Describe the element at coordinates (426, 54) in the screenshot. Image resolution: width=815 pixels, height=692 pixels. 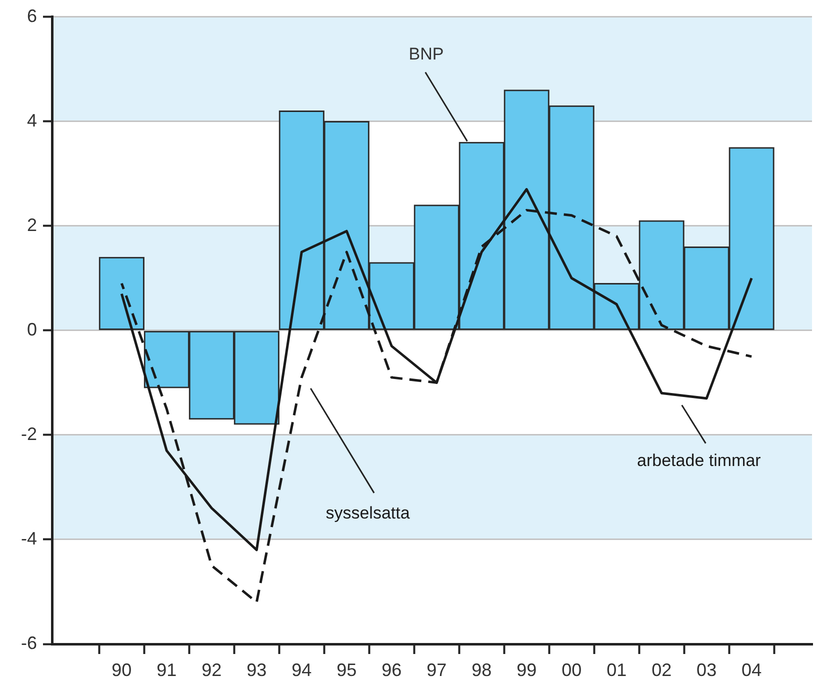
I see `text: BNP` at that location.